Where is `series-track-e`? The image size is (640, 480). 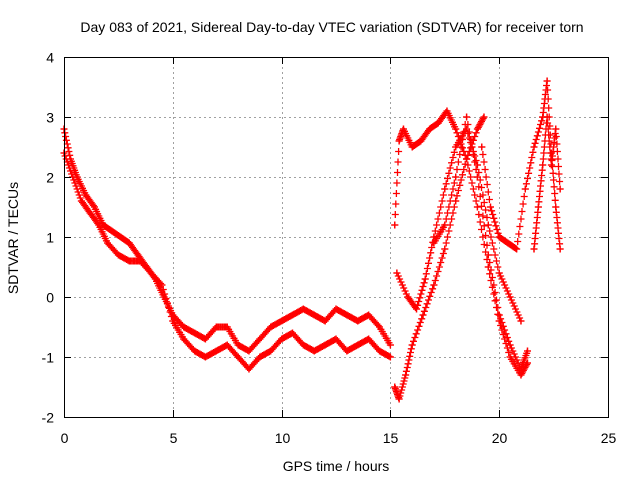
series-track-e is located at coordinates (459, 225).